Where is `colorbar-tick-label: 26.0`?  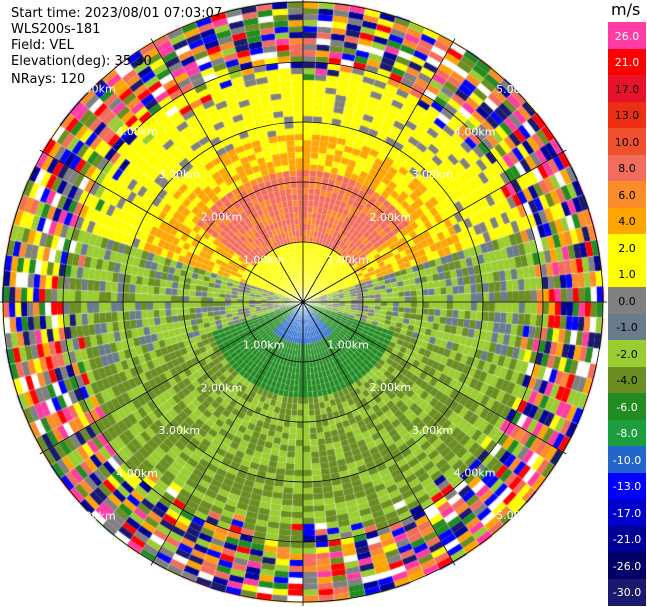 colorbar-tick-label: 26.0 is located at coordinates (627, 36).